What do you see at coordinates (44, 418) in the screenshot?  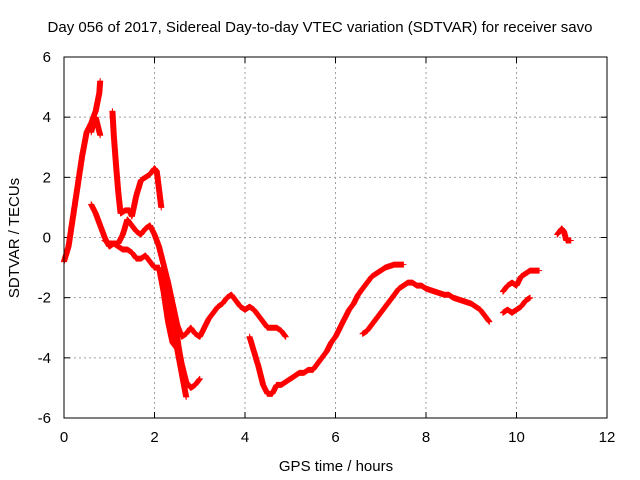 I see `y-tick-label: -6` at bounding box center [44, 418].